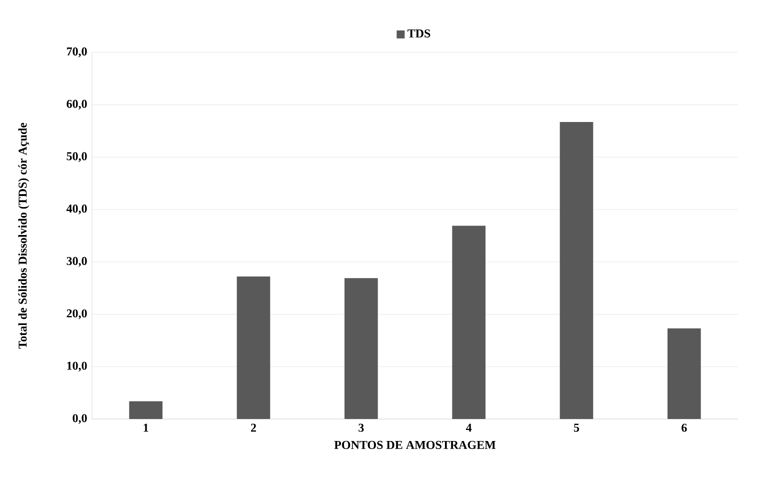 The height and width of the screenshot is (479, 757). What do you see at coordinates (76, 157) in the screenshot?
I see `y-tick-label: 50,0` at bounding box center [76, 157].